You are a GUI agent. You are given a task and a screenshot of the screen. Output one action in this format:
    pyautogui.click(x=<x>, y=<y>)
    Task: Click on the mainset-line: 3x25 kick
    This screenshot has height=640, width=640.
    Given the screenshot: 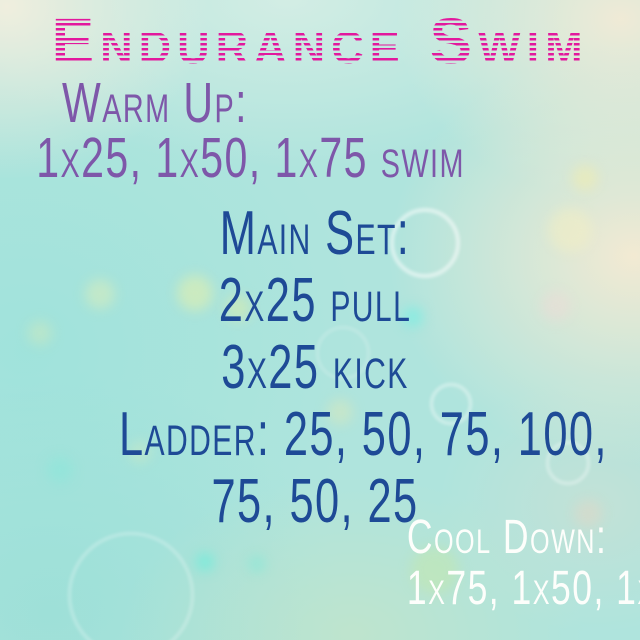 What is the action you would take?
    pyautogui.click(x=315, y=367)
    